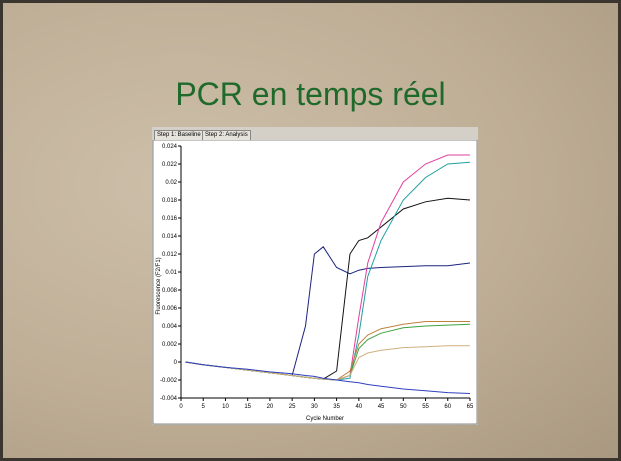  I want to click on x-tick-label: 55, so click(425, 407).